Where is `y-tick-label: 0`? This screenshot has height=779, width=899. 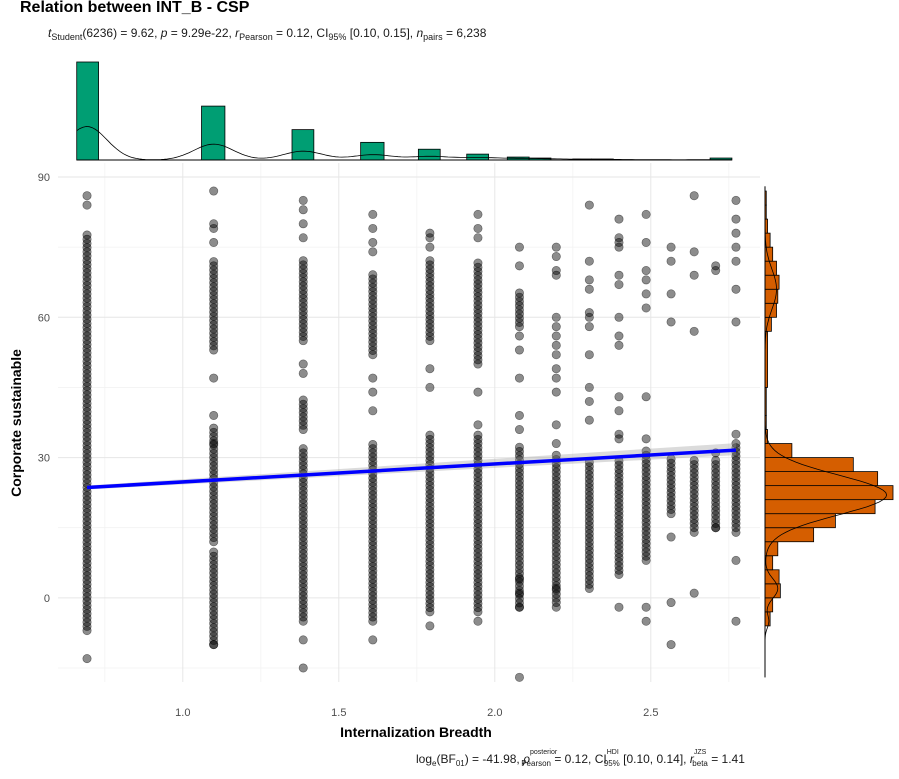 y-tick-label: 0 is located at coordinates (47, 599).